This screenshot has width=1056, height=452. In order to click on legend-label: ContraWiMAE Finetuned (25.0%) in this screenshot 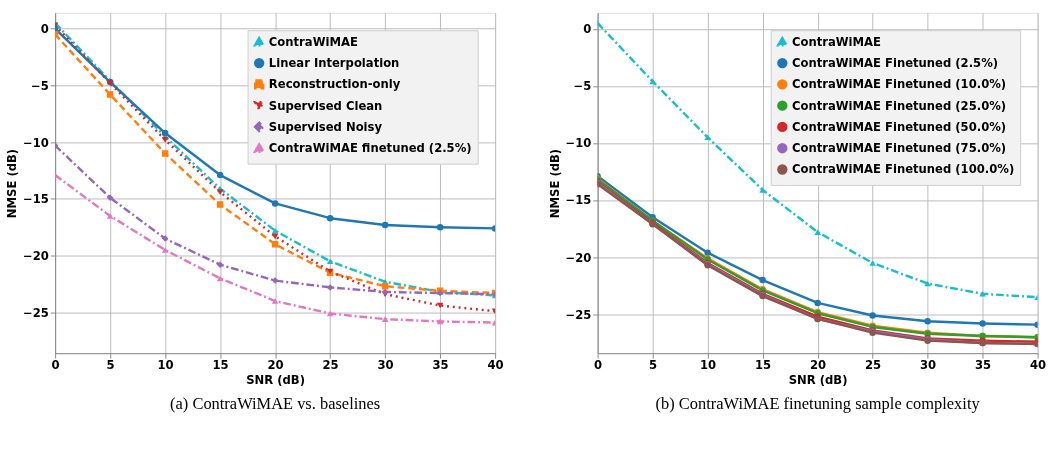, I will do `click(899, 105)`.